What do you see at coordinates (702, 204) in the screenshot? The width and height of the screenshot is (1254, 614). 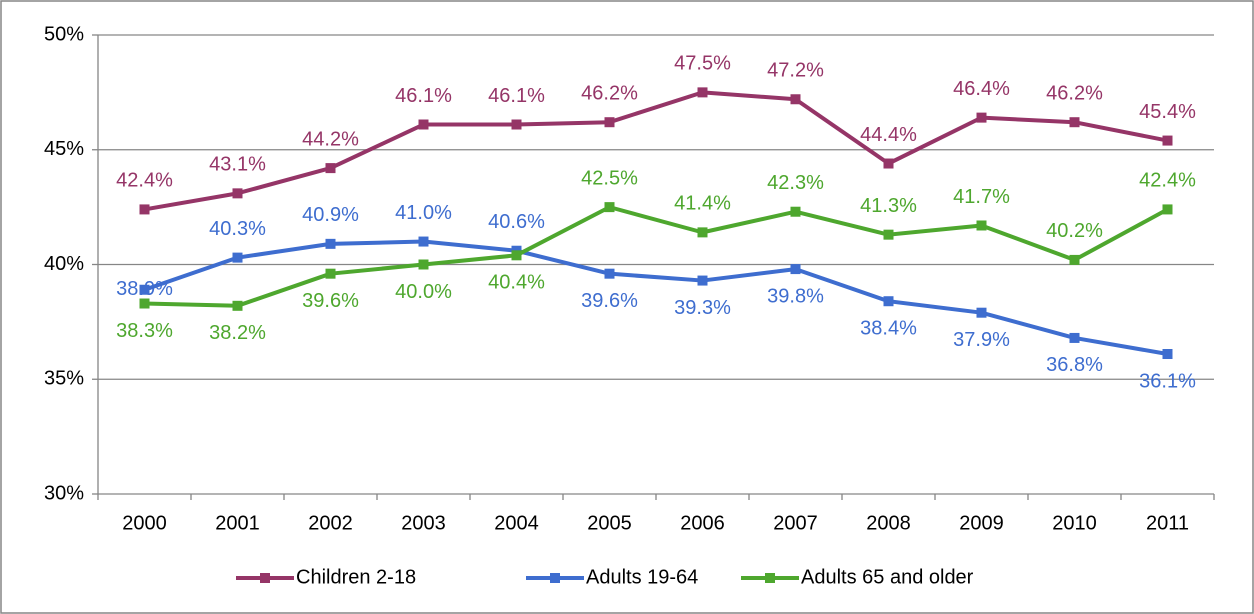 I see `data-label: 41.4%` at bounding box center [702, 204].